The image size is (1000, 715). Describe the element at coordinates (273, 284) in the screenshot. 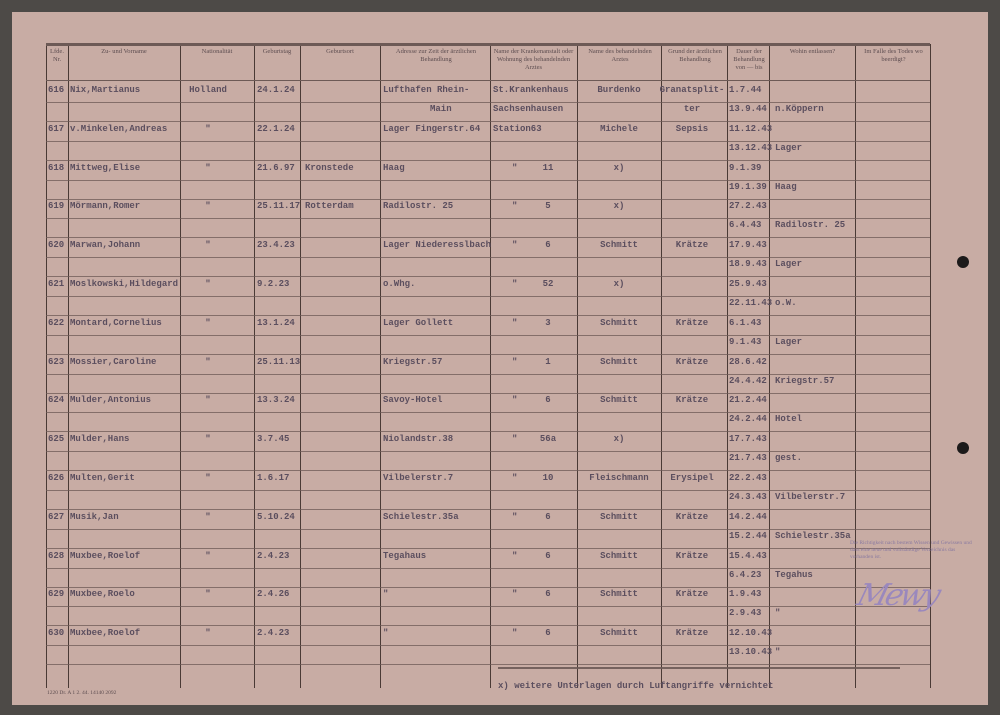

I see `cell-bdate: 9.2.23` at that location.